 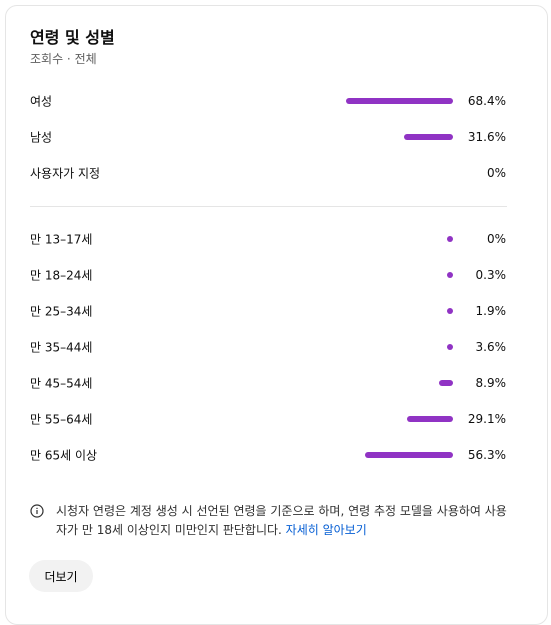 What do you see at coordinates (268, 206) in the screenshot?
I see `divider` at bounding box center [268, 206].